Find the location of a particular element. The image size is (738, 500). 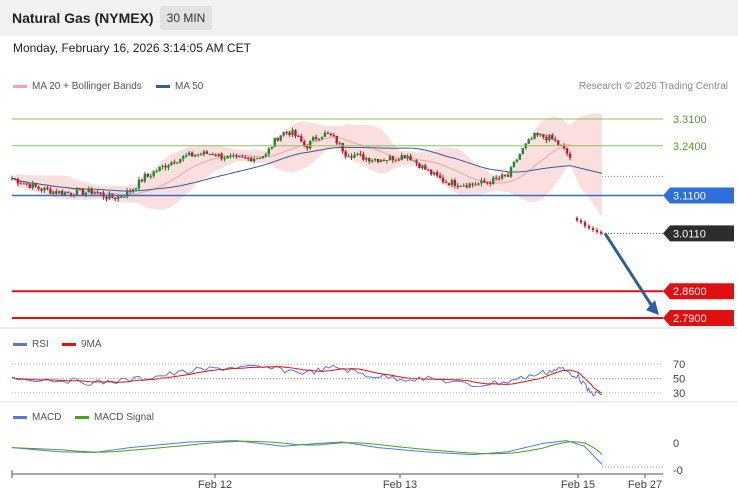

macd-swatch is located at coordinates (20, 417).